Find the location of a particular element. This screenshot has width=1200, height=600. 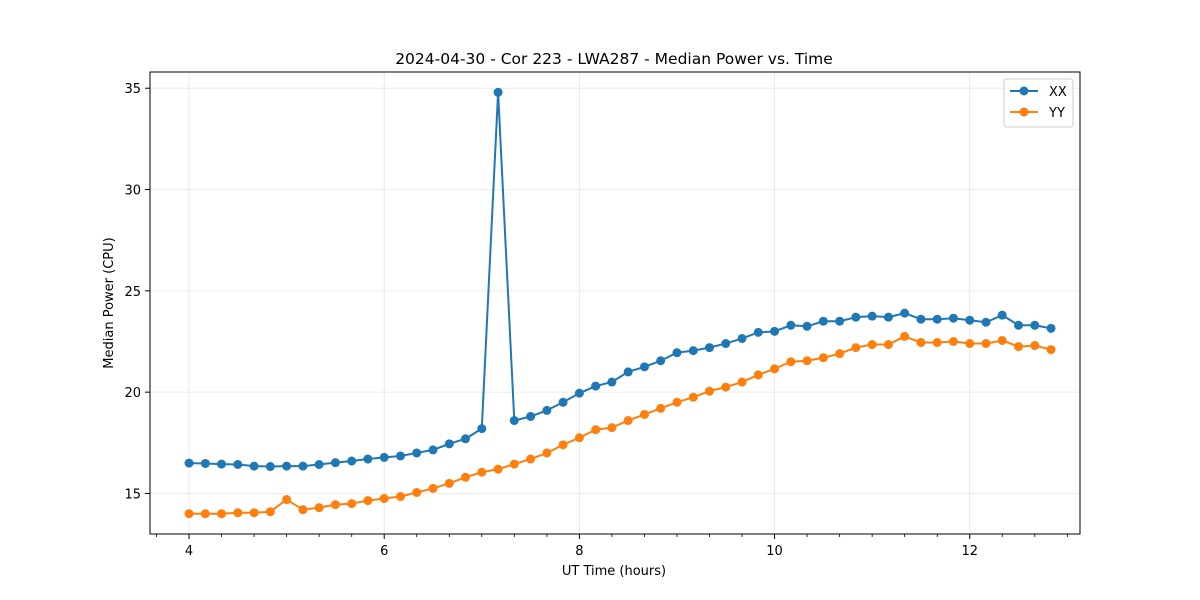

legend-entry-yy: YY is located at coordinates (1037, 113).